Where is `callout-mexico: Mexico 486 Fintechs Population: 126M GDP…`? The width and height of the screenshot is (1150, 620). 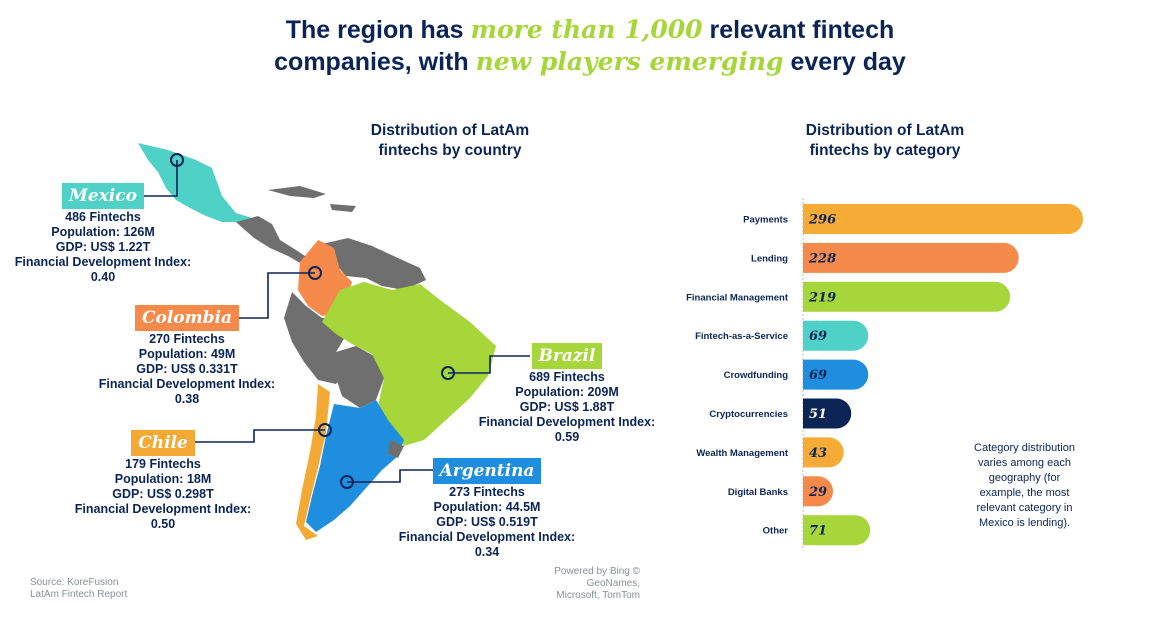
callout-mexico: Mexico 486 Fintechs Population: 126M GDP… is located at coordinates (103, 234).